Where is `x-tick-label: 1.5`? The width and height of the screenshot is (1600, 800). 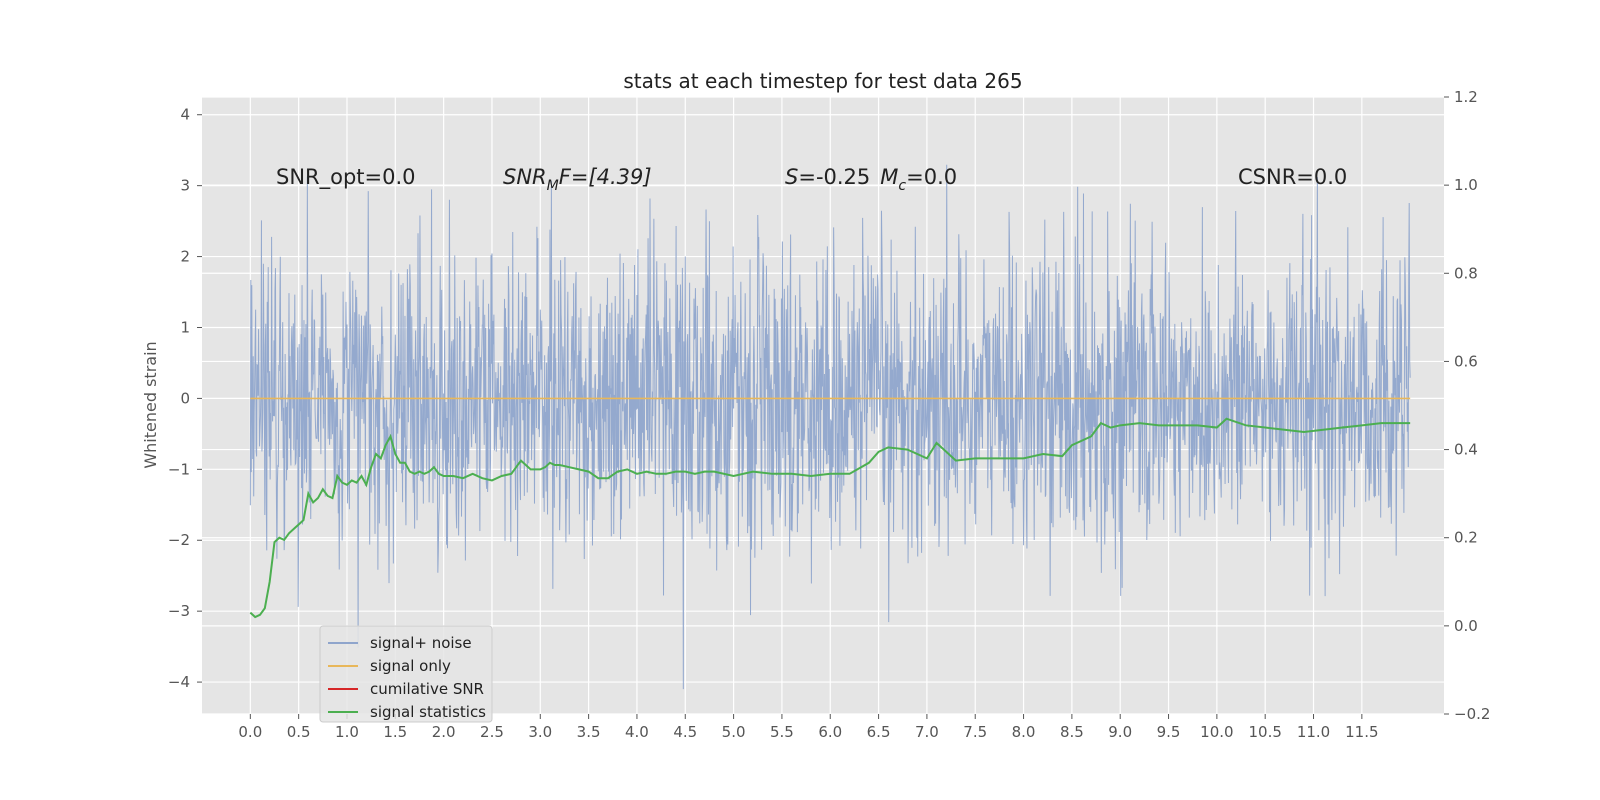
x-tick-label: 1.5 is located at coordinates (395, 732).